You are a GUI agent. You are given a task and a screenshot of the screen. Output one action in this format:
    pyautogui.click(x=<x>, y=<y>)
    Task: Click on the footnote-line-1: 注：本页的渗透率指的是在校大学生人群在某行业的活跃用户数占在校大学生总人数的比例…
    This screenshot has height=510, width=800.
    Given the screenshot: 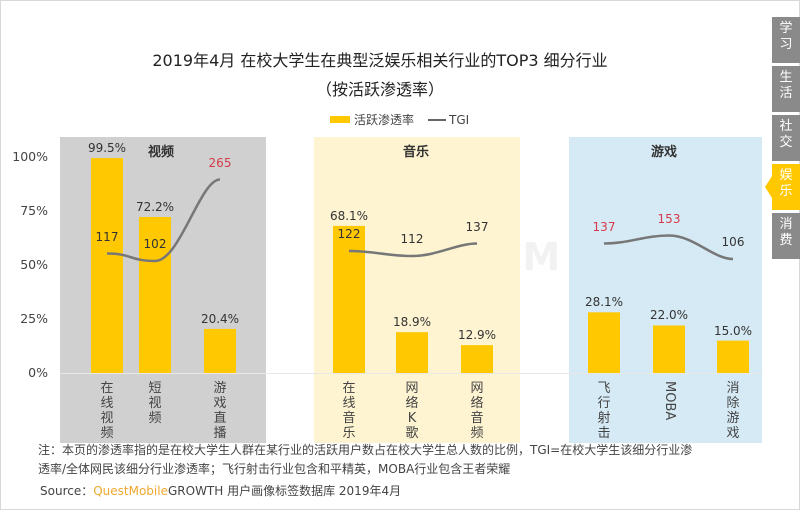 What is the action you would take?
    pyautogui.click(x=365, y=450)
    